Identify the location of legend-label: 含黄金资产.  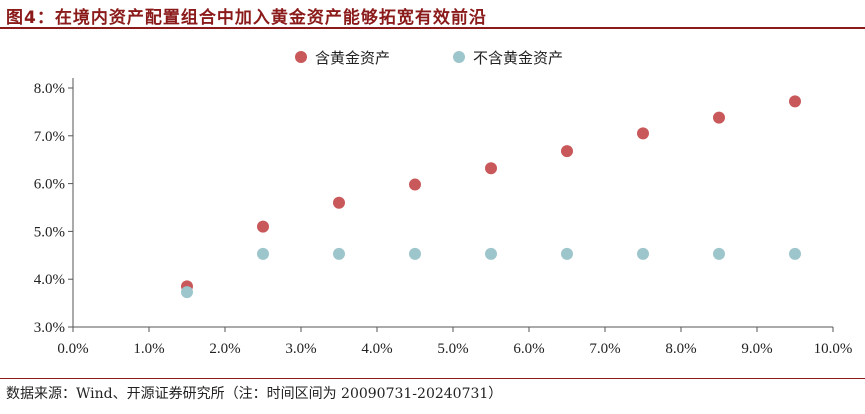
(352, 58).